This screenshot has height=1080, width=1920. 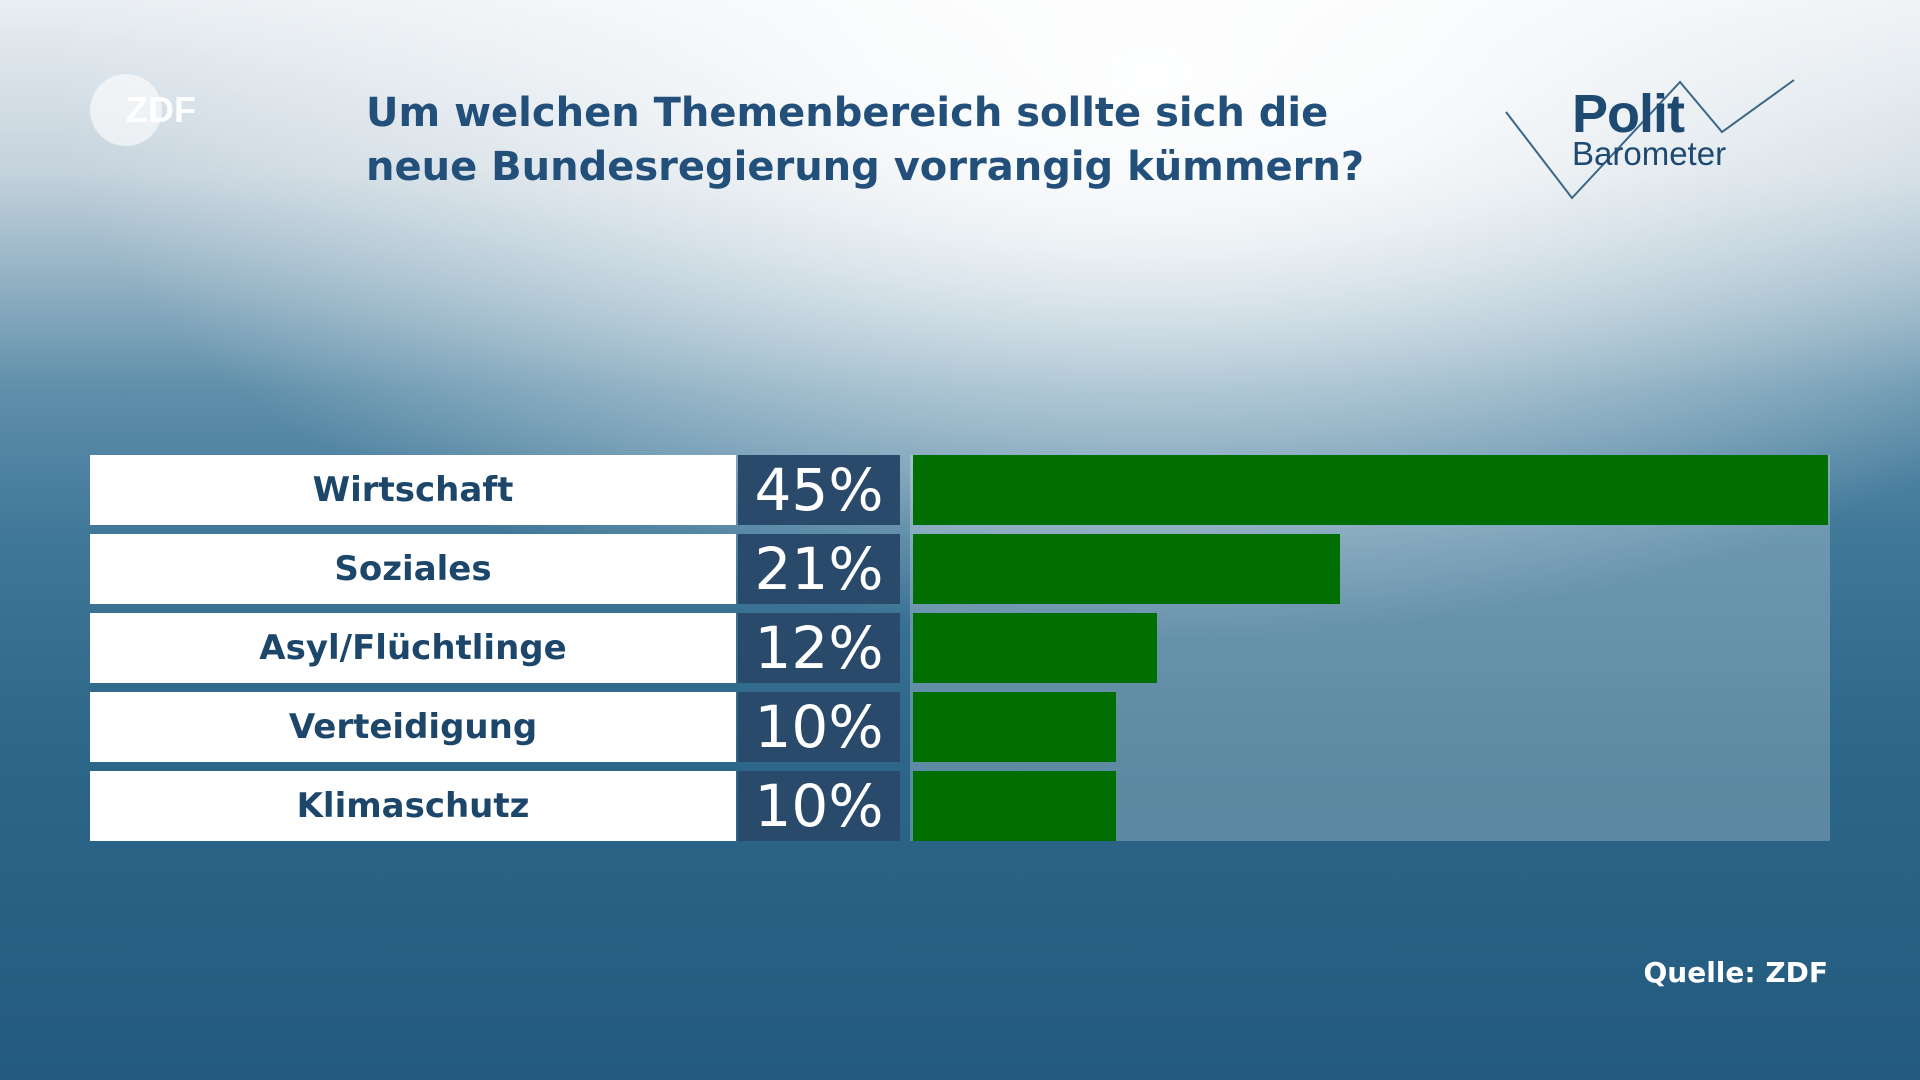 What do you see at coordinates (1649, 153) in the screenshot?
I see `politbarometer-word-barometer: Barometer` at bounding box center [1649, 153].